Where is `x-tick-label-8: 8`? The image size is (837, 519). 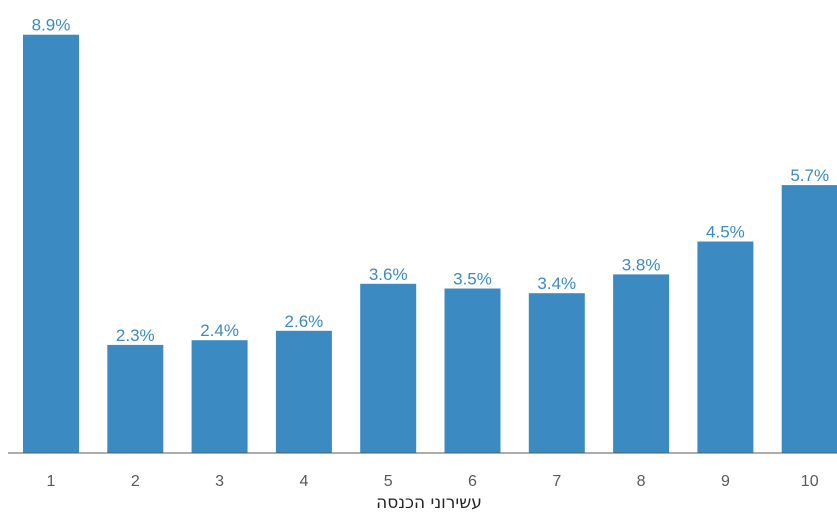
x-tick-label-8: 8 is located at coordinates (641, 481).